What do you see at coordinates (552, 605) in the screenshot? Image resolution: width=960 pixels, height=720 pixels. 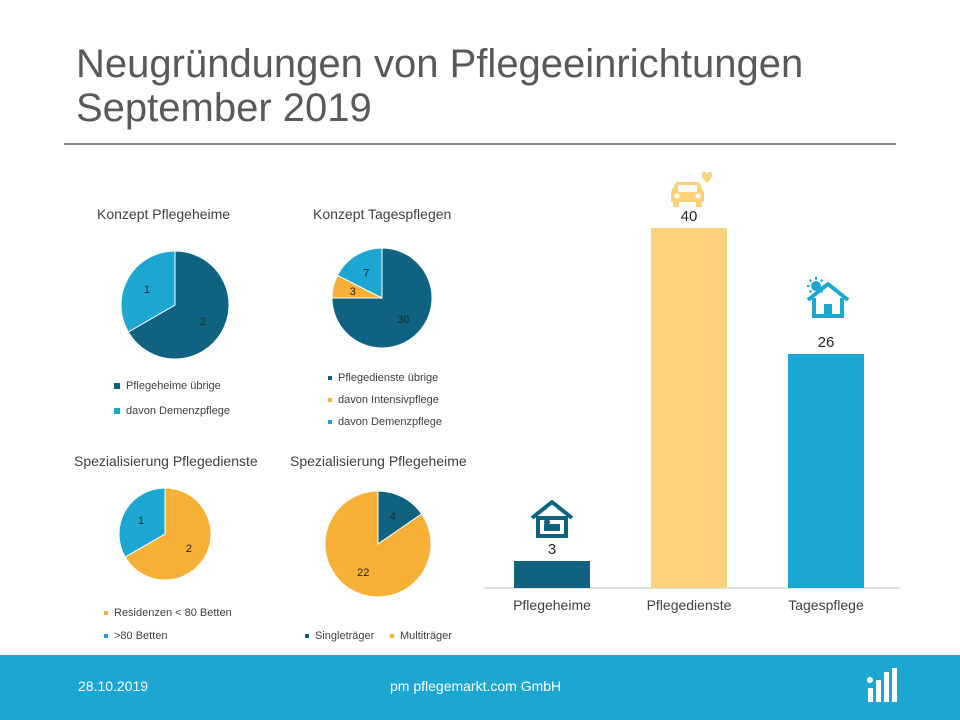 I see `x-tick-label: Pflegeheime` at bounding box center [552, 605].